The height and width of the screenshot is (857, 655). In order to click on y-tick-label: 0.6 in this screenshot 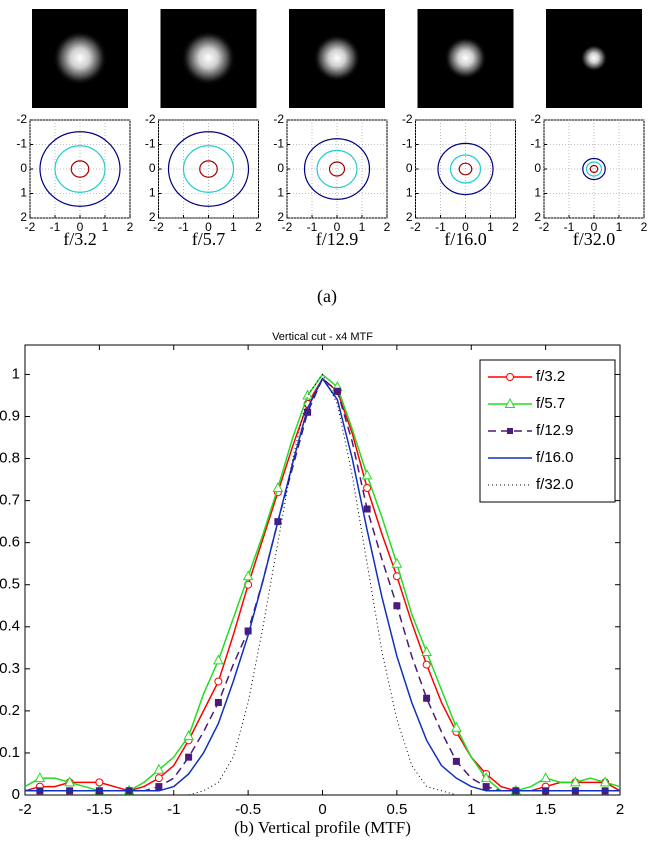, I will do `click(10, 542)`.